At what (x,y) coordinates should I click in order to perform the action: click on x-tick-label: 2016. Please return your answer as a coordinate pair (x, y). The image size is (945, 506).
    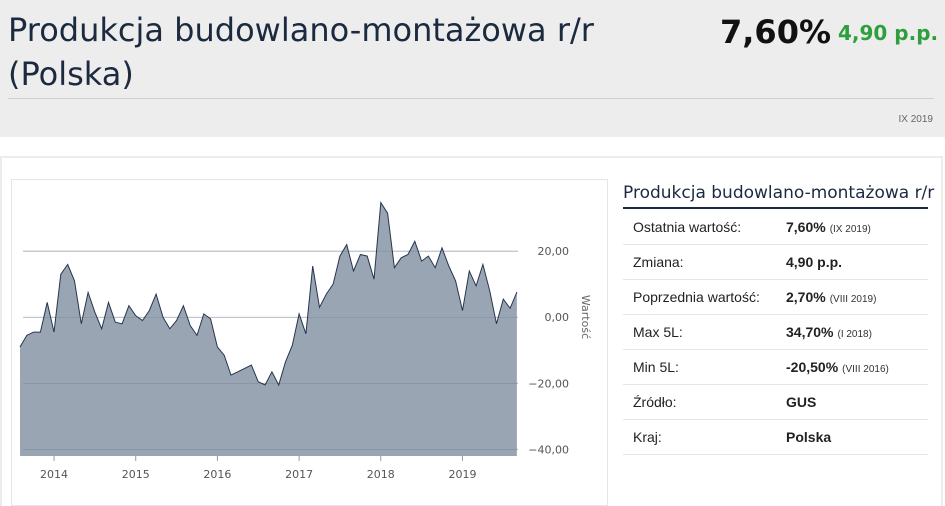
    Looking at the image, I should click on (217, 474).